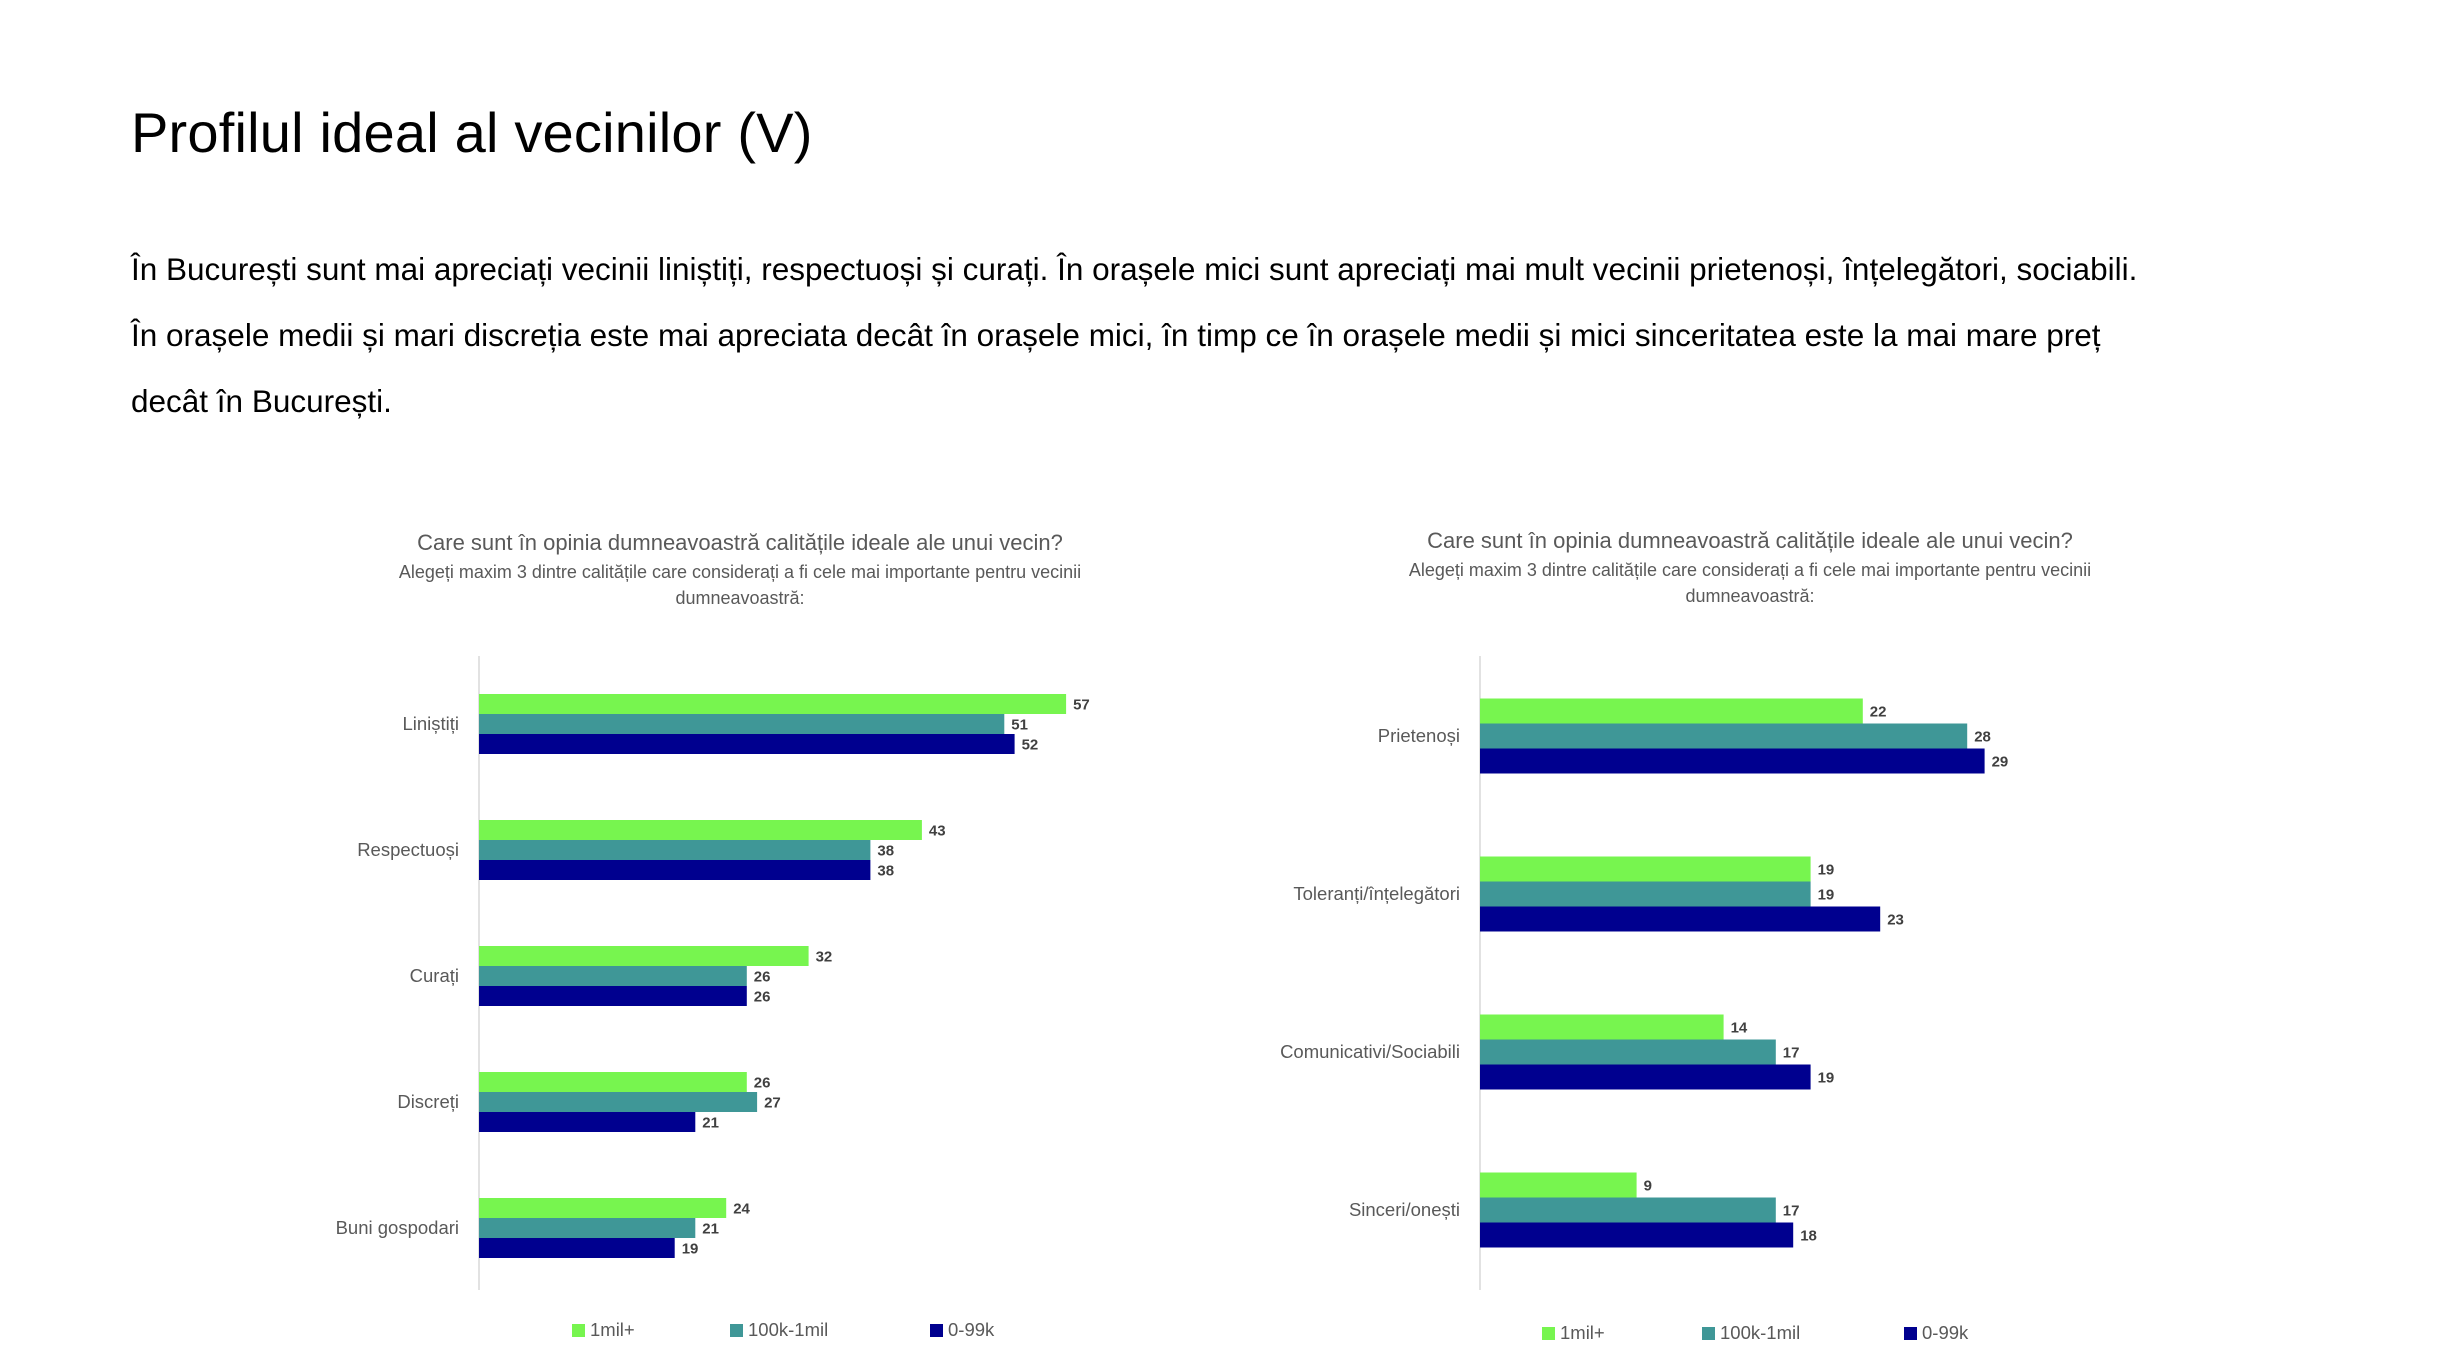  What do you see at coordinates (428, 1101) in the screenshot?
I see `category-label: Discreți` at bounding box center [428, 1101].